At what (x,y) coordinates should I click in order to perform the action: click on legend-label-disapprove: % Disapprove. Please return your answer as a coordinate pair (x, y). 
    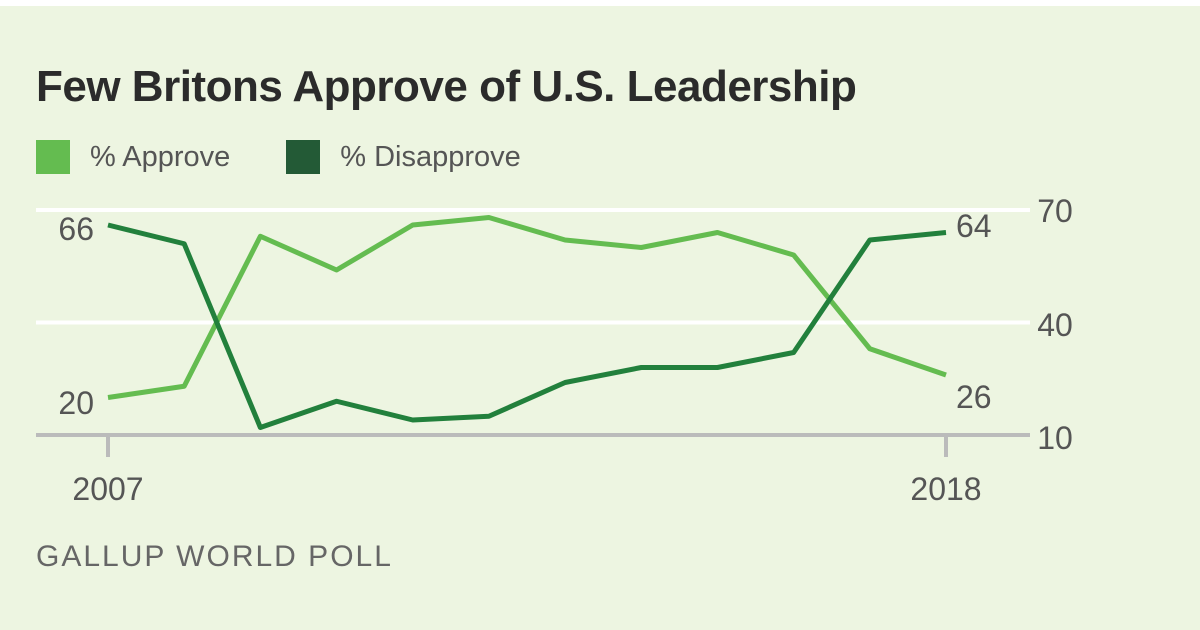
    Looking at the image, I should click on (430, 156).